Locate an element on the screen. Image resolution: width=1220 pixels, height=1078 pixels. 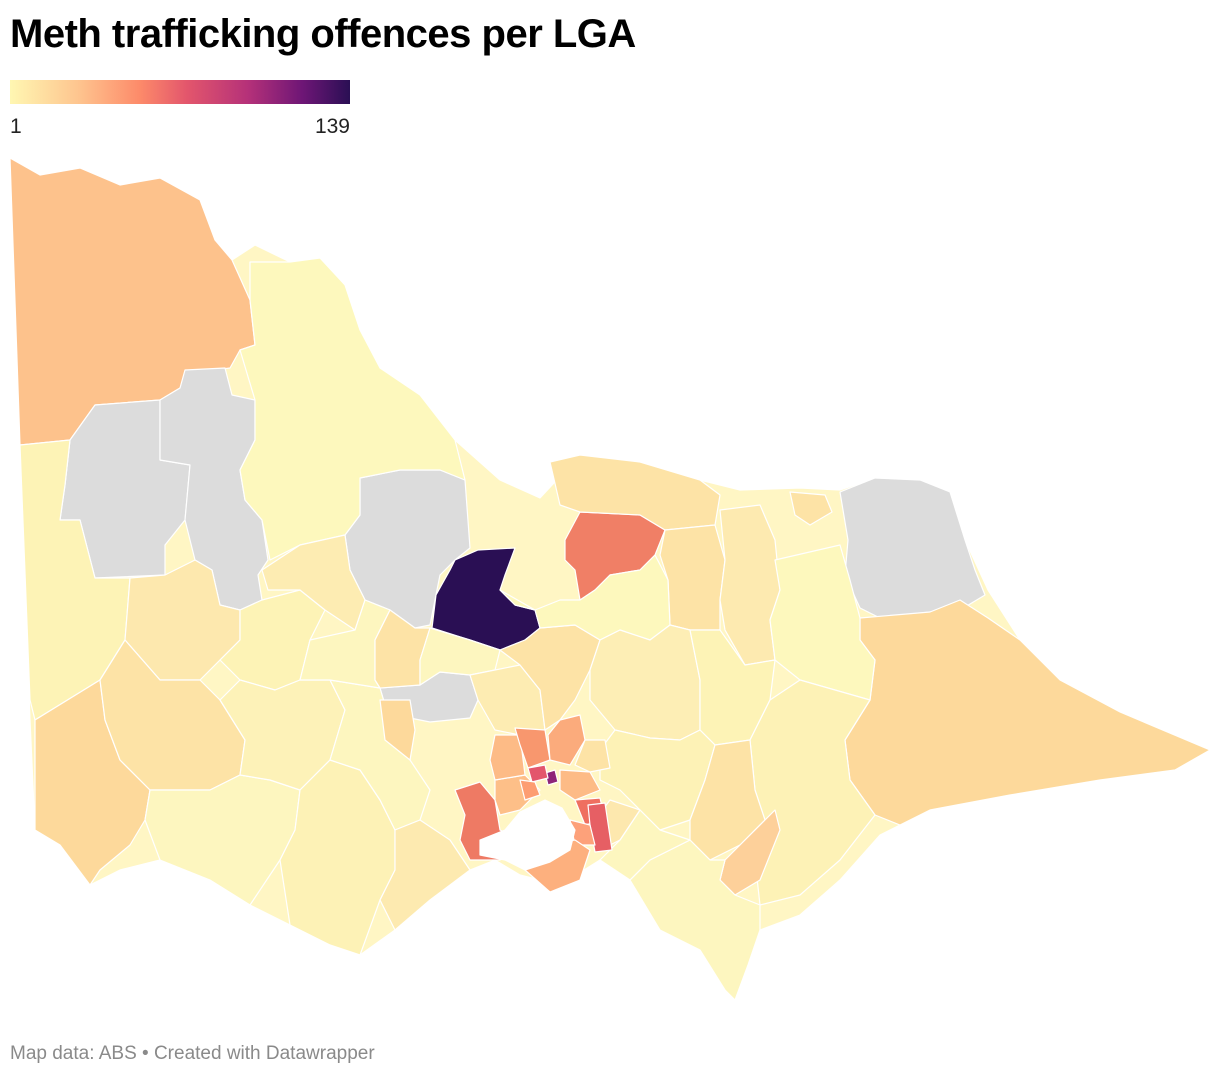
lga-strathbogie is located at coordinates (550, 677).